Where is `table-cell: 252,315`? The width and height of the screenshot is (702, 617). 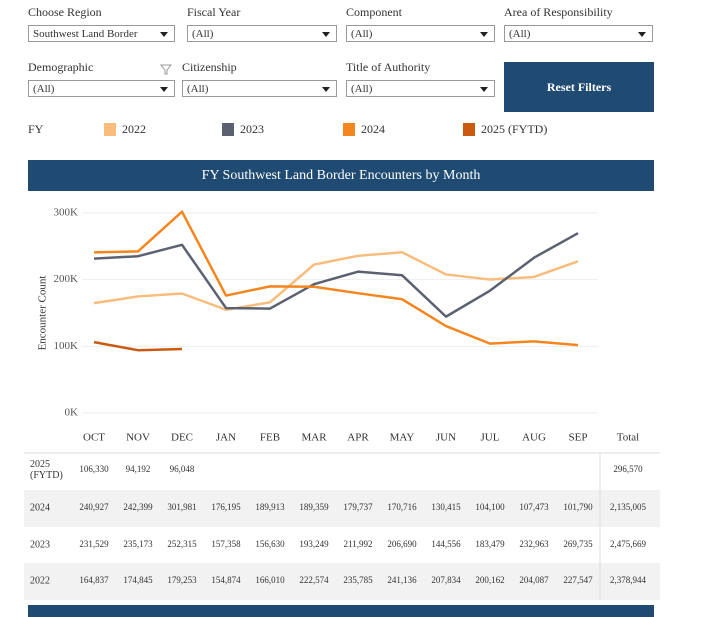 table-cell: 252,315 is located at coordinates (182, 544).